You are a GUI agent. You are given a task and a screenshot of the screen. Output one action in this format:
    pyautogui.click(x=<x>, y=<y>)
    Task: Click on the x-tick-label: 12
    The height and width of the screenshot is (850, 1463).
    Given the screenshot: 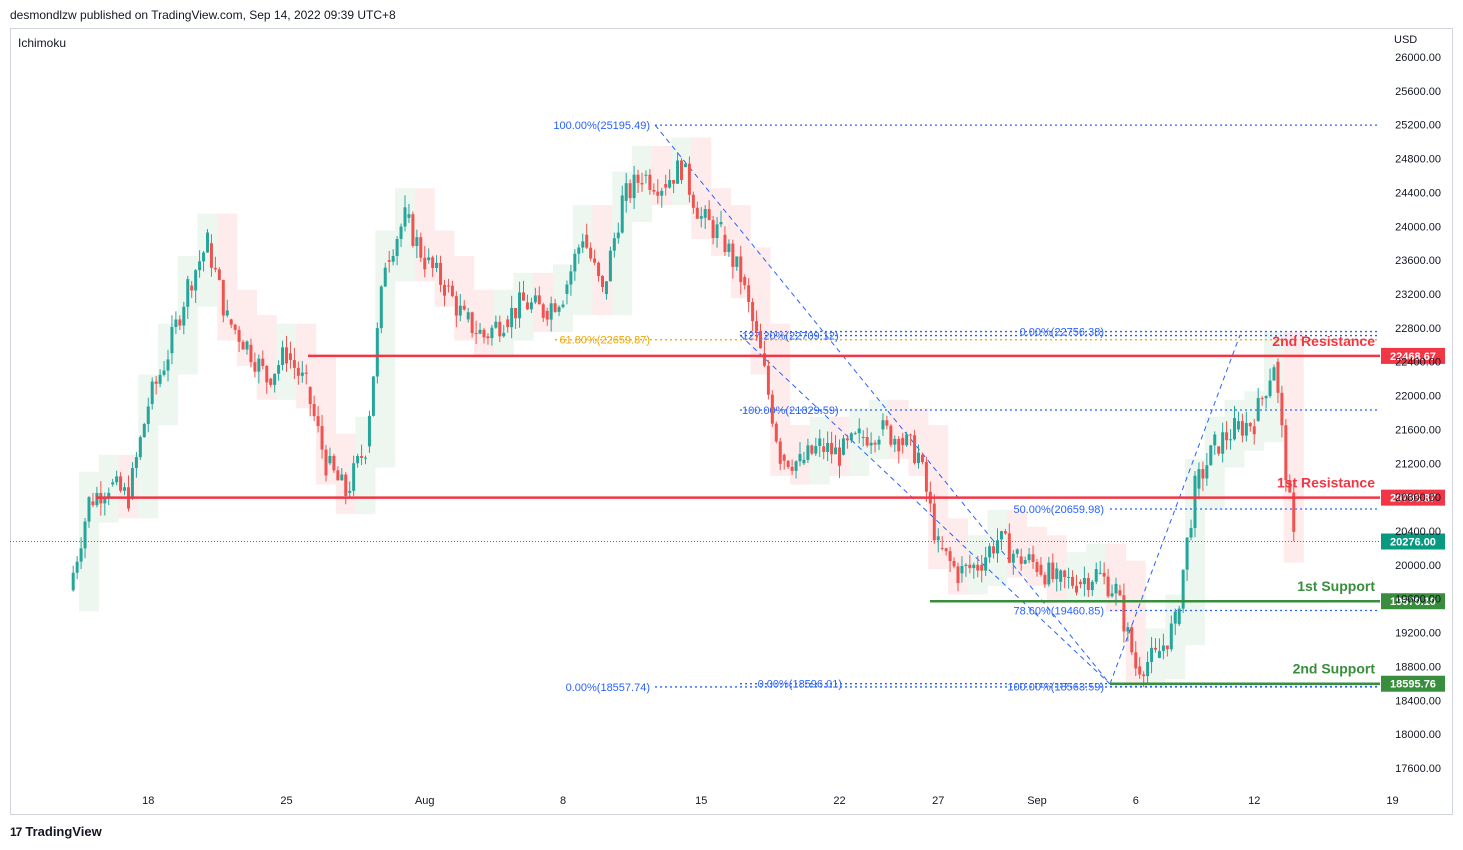 What is the action you would take?
    pyautogui.click(x=1254, y=801)
    